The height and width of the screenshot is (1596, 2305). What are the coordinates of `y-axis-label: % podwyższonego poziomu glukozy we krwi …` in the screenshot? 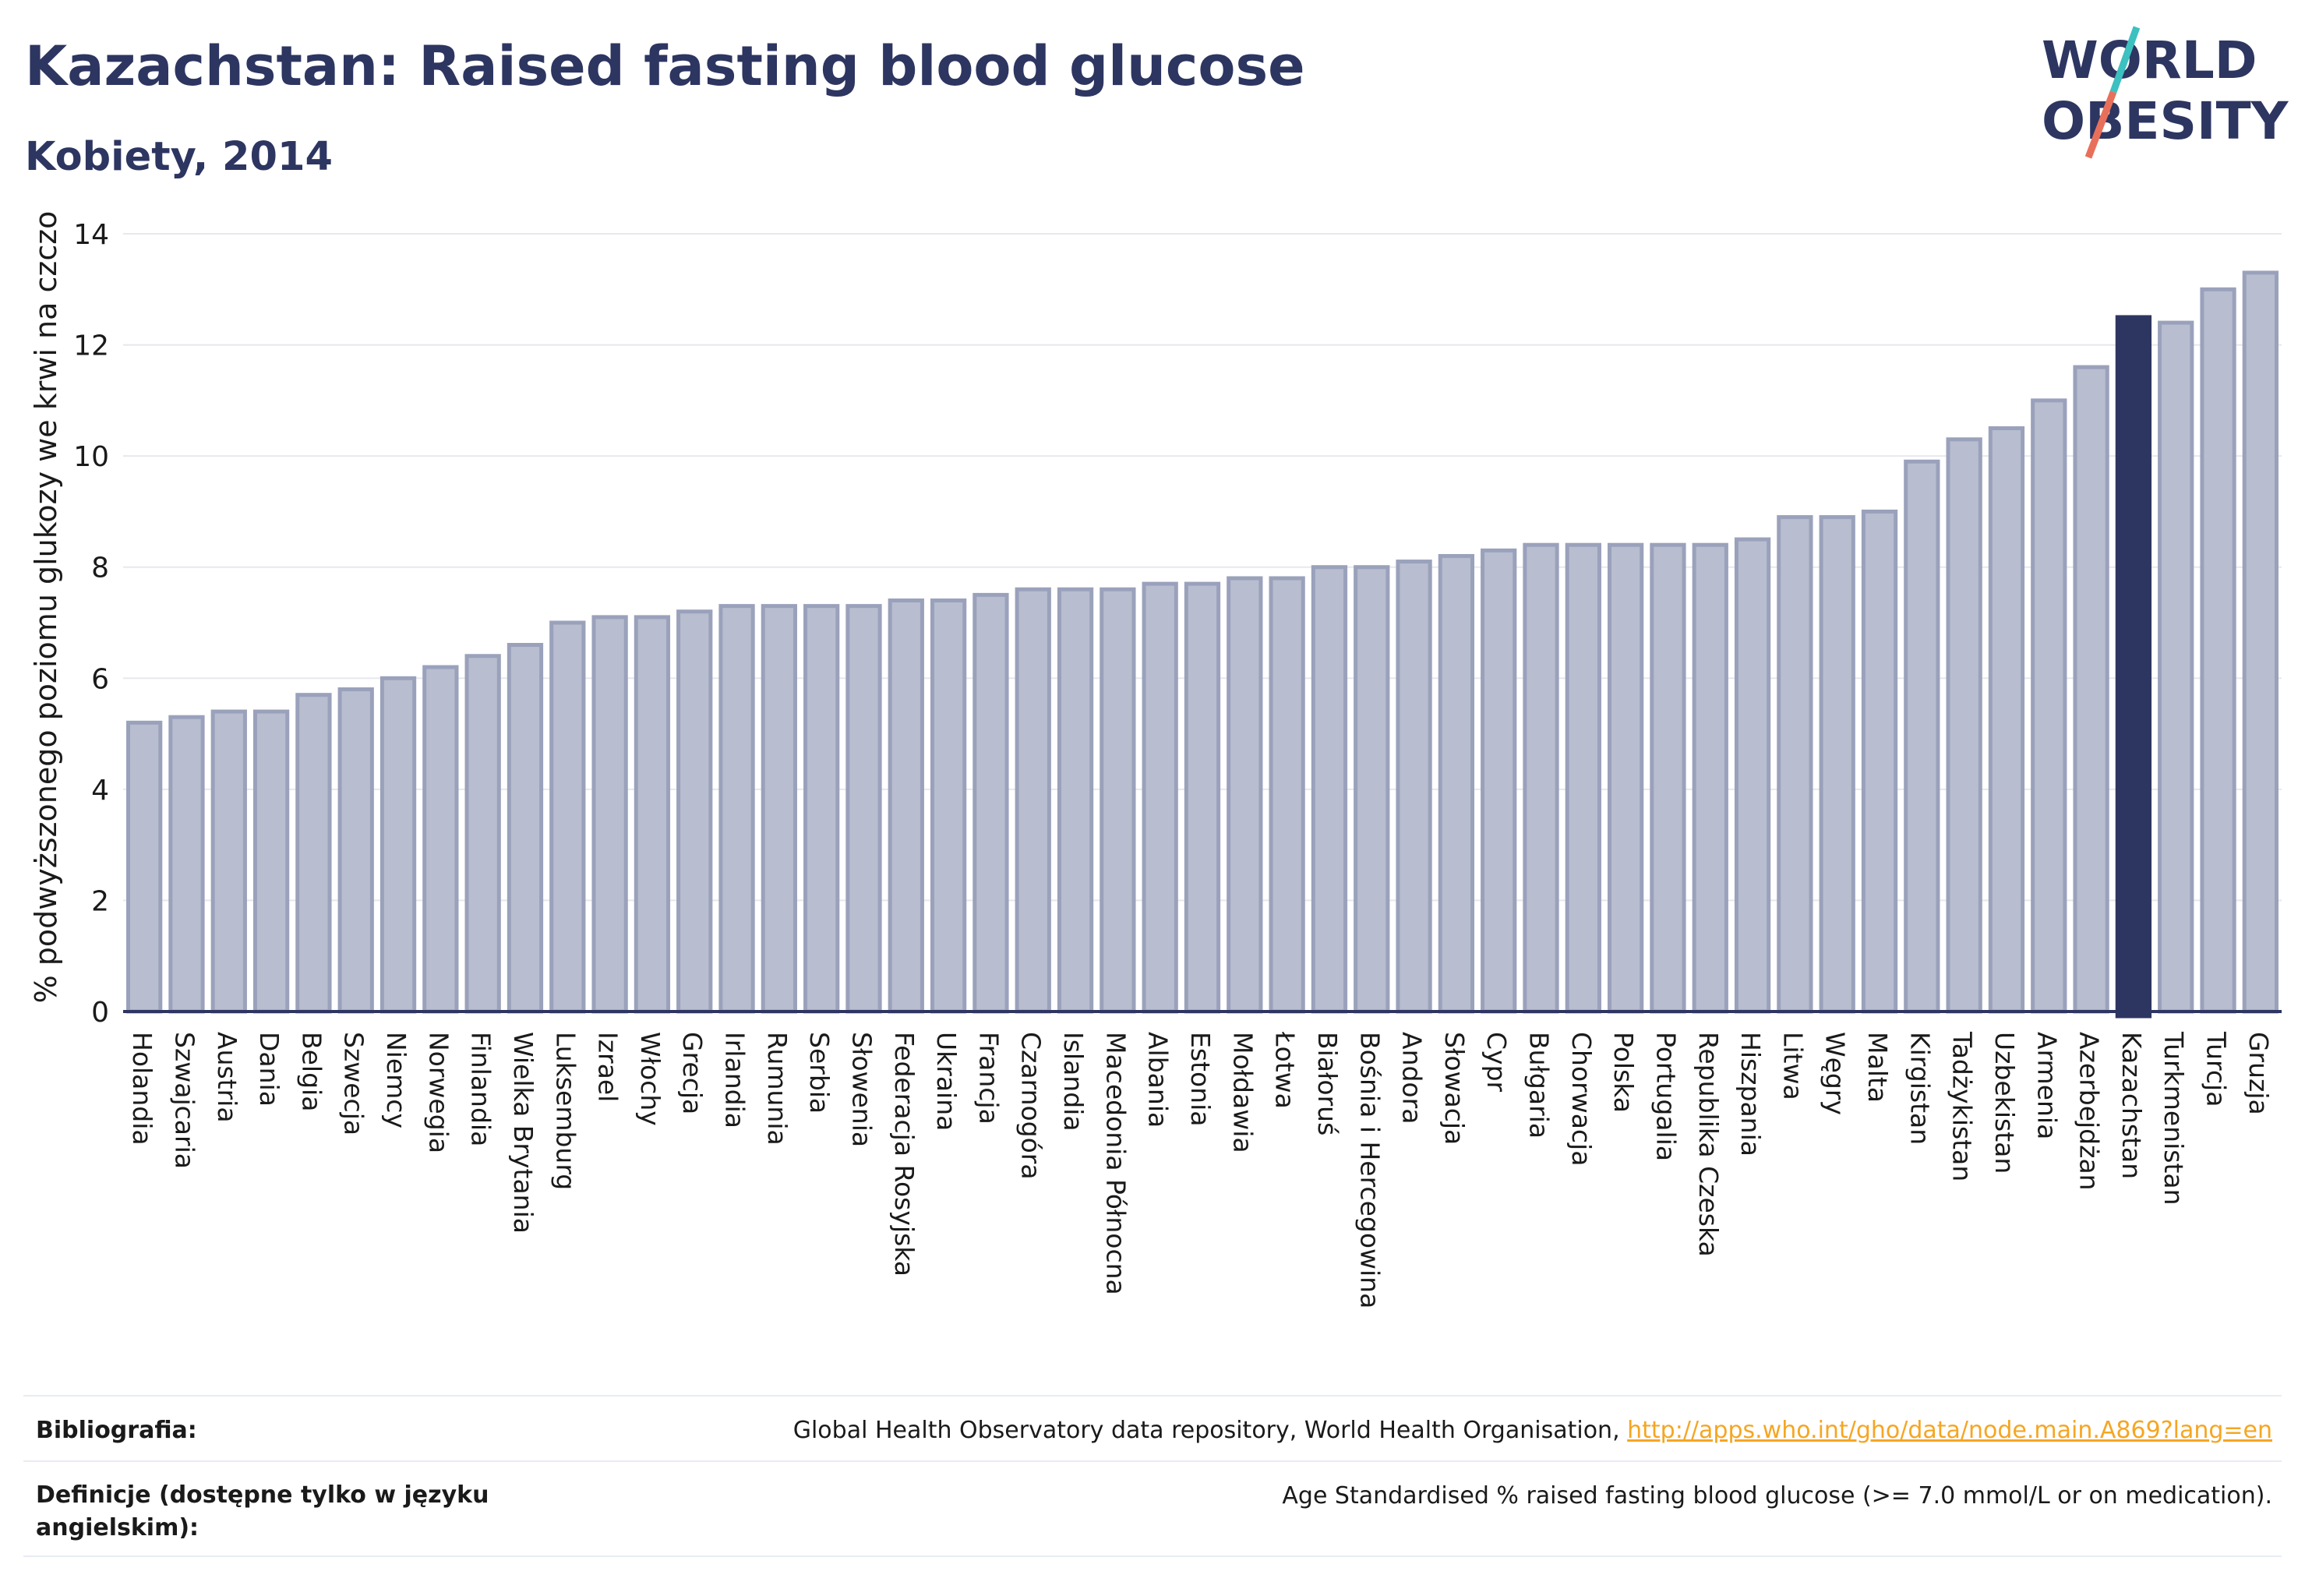 It's located at (46, 607).